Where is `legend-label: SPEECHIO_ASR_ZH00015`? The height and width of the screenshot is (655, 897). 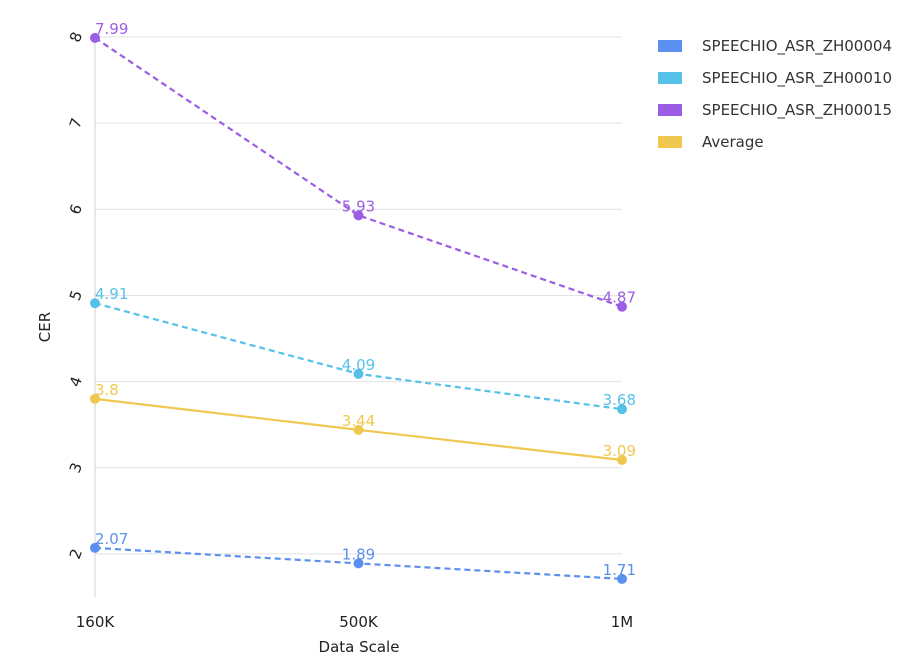
legend-label: SPEECHIO_ASR_ZH00015 is located at coordinates (797, 110).